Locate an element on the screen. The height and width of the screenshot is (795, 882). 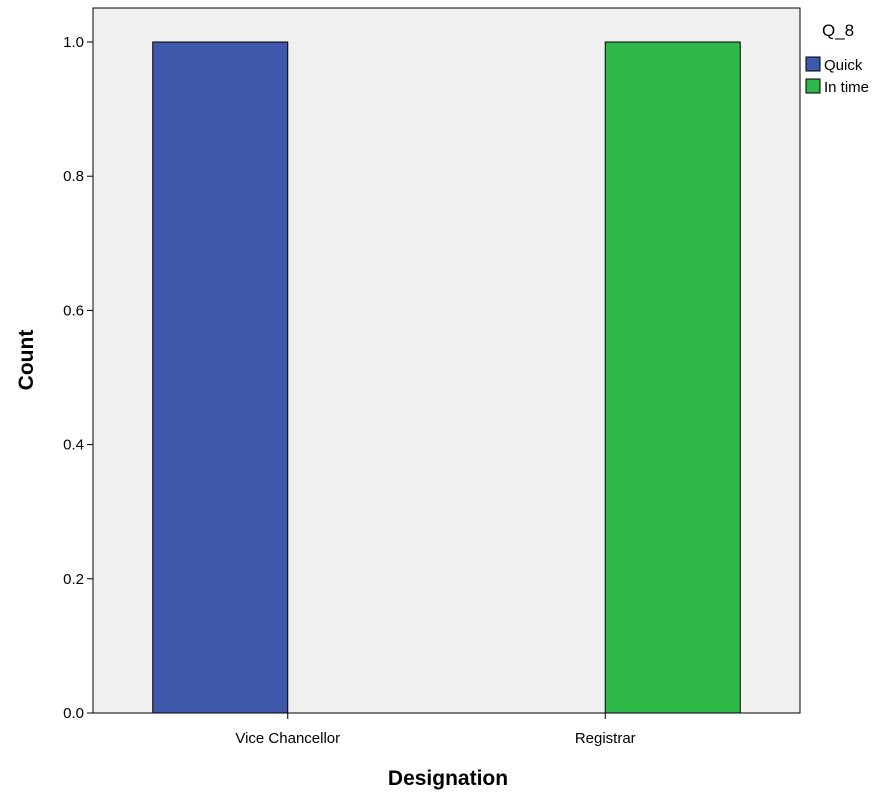
x-tick-label: Vice Chancellor is located at coordinates (287, 738).